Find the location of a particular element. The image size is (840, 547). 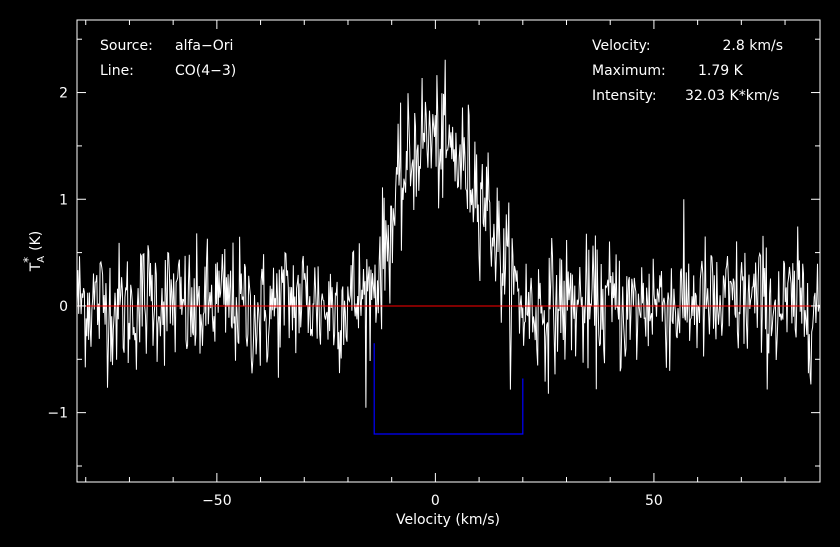

x-tick-label: −50 is located at coordinates (217, 501).